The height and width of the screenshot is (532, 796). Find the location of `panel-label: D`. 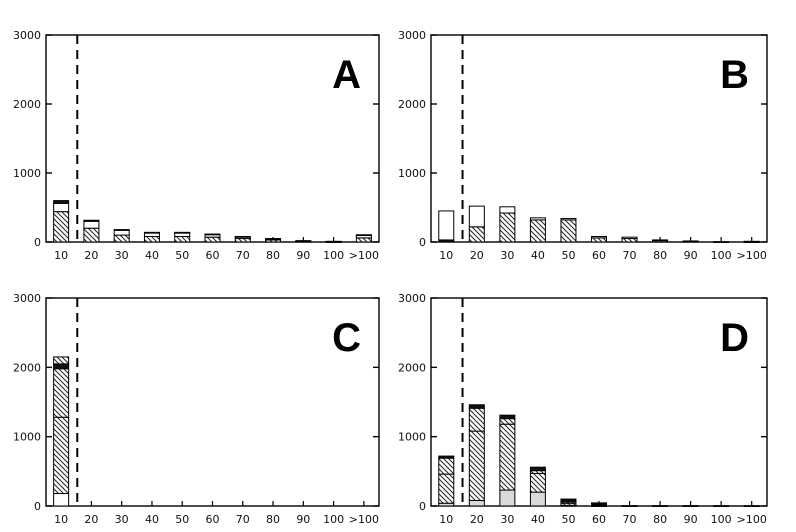

panel-label: D is located at coordinates (734, 338).